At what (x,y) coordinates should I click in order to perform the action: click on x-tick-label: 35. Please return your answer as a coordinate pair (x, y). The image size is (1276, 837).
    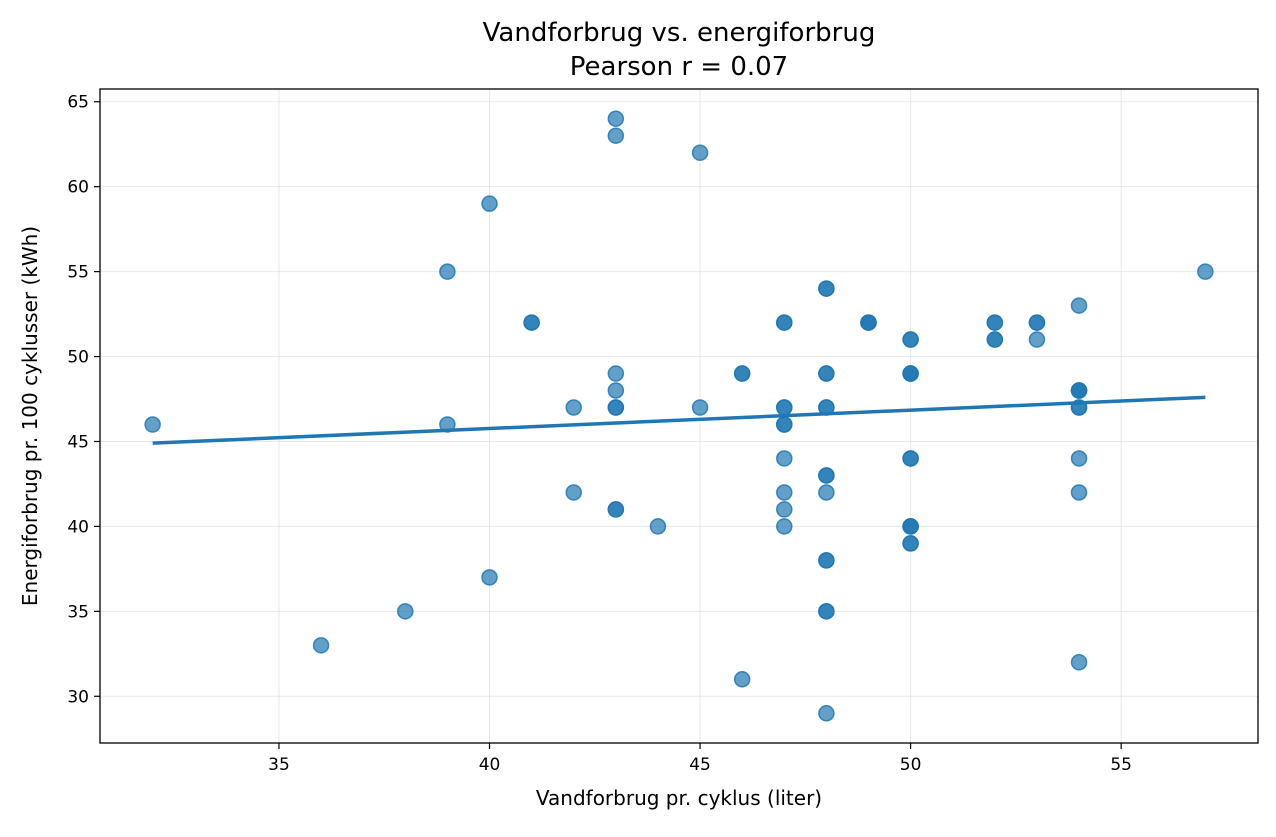
    Looking at the image, I should click on (279, 765).